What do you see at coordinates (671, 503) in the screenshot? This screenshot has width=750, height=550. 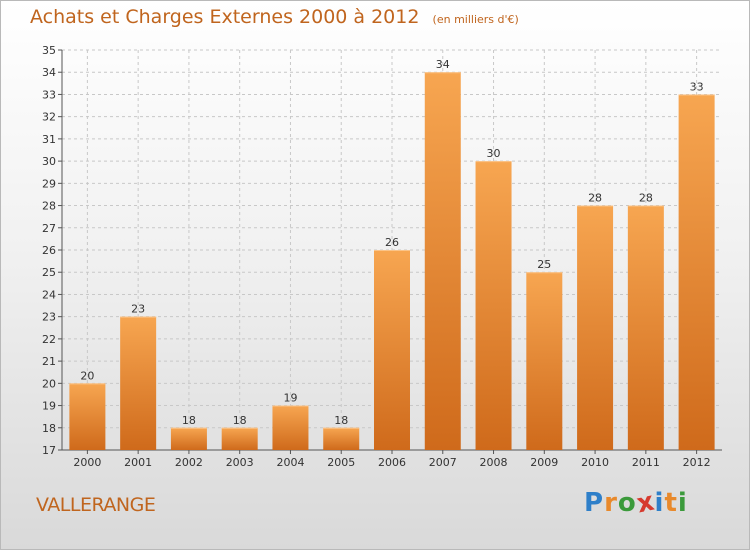 I see `logo-letter: t` at bounding box center [671, 503].